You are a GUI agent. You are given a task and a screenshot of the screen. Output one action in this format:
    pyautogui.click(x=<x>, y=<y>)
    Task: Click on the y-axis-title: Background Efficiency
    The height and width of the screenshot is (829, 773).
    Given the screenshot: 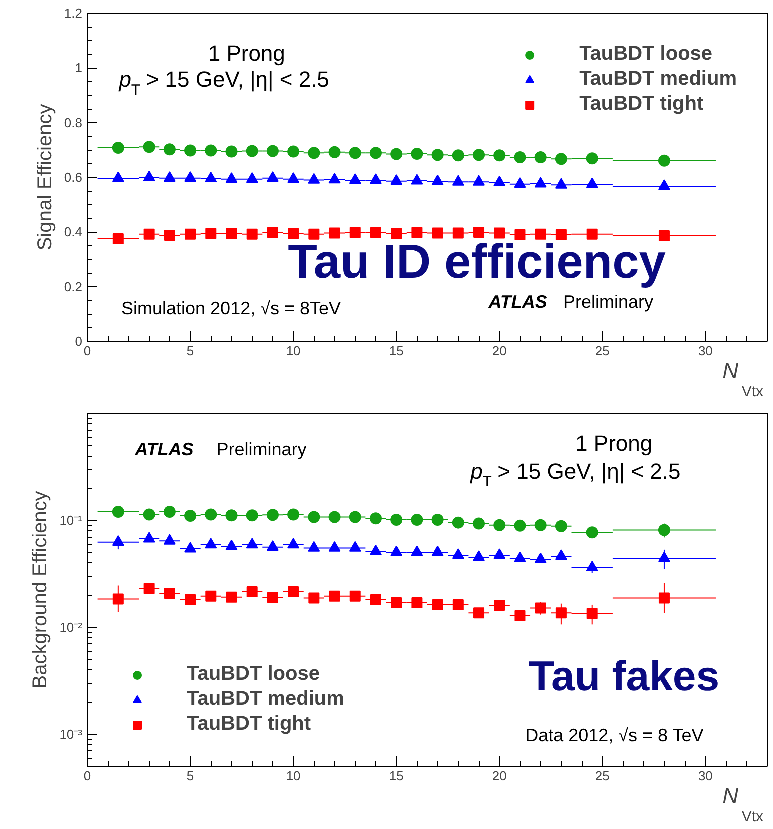 What is the action you would take?
    pyautogui.click(x=41, y=590)
    